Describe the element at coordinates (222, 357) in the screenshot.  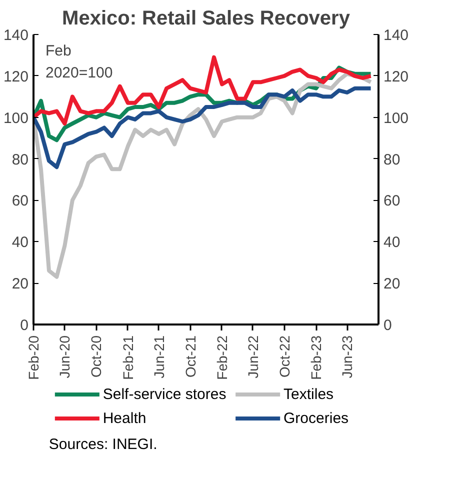
I see `x-tick-label: Feb-22` at that location.